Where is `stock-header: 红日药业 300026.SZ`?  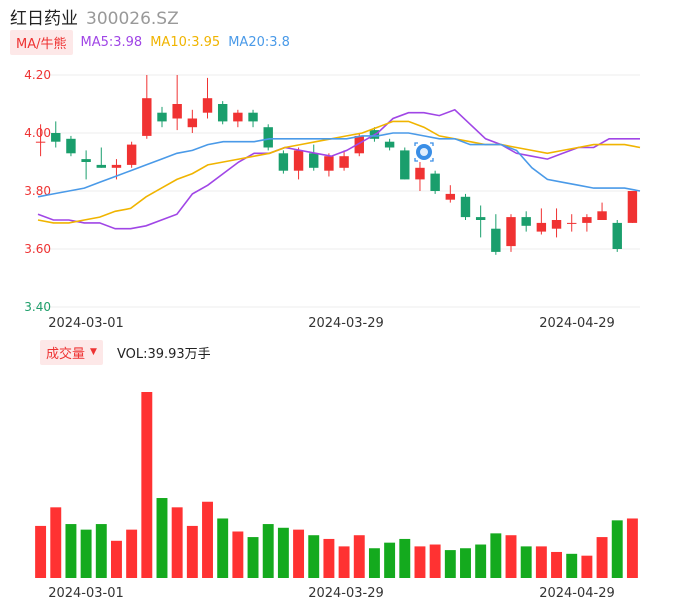
stock-header: 红日药业 300026.SZ is located at coordinates (94, 17).